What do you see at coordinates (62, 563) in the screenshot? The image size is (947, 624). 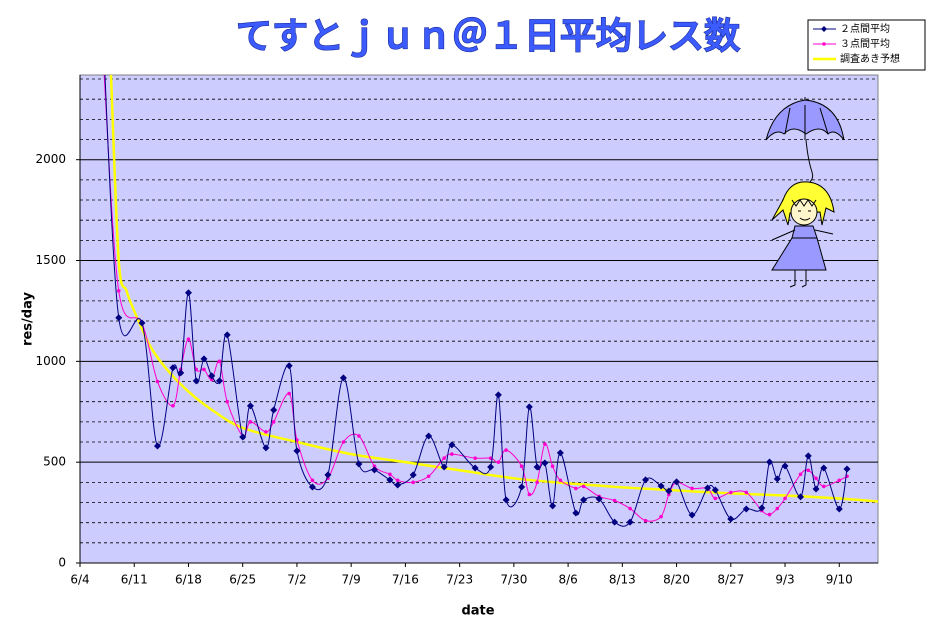 I see `y-tick-label: 0` at bounding box center [62, 563].